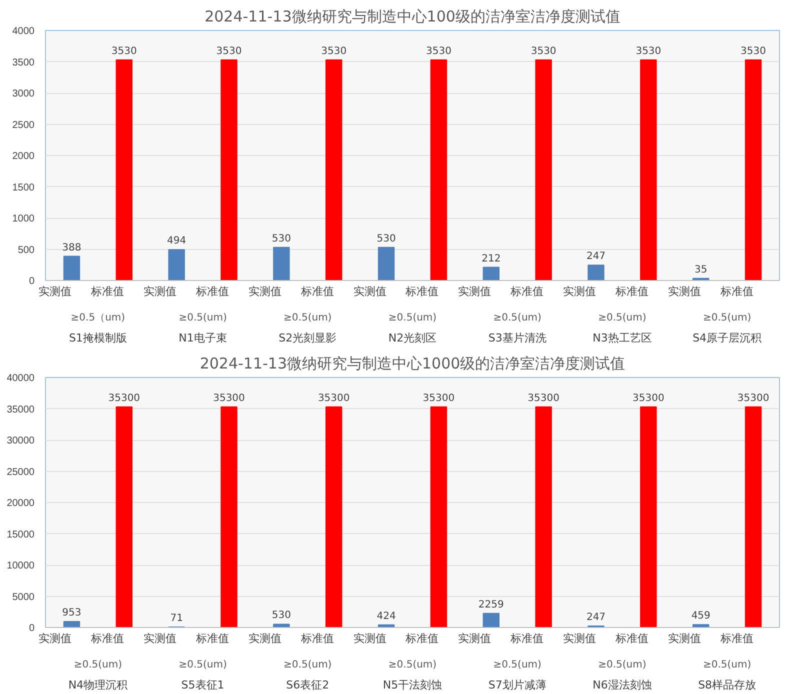  I want to click on y-tick-label: 25000, so click(20, 472).